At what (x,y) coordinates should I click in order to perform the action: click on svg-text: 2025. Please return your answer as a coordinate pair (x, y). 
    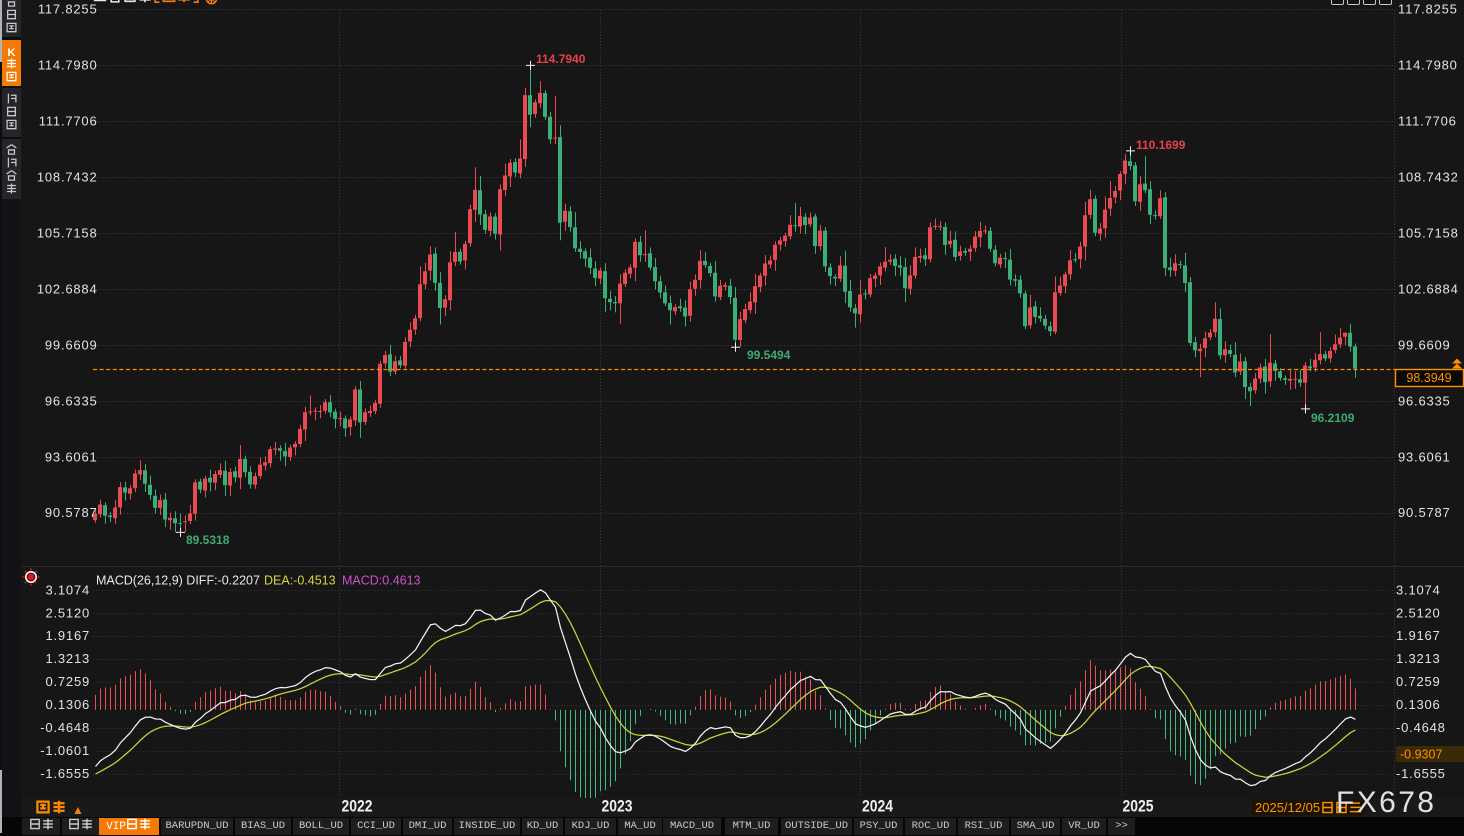
    Looking at the image, I should click on (1138, 807).